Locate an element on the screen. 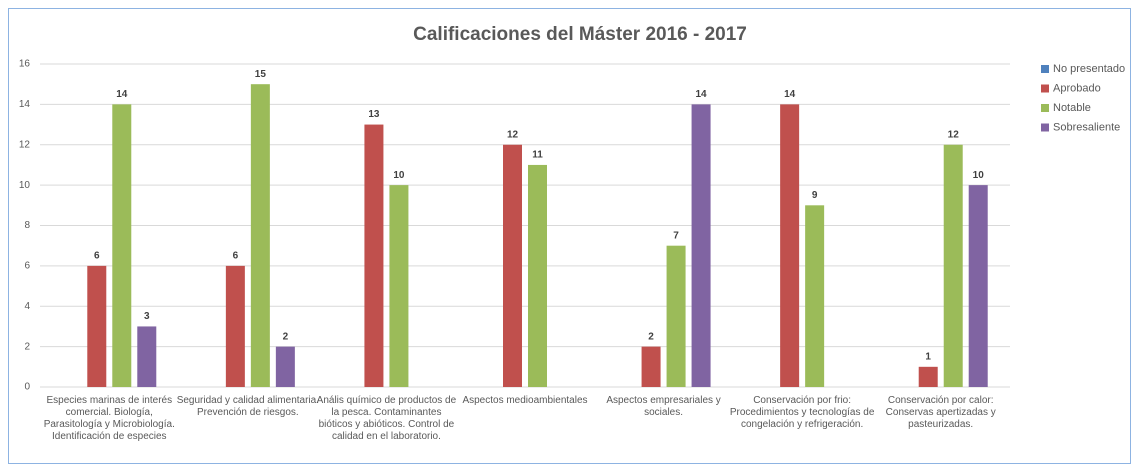  y-tick-label: 4 is located at coordinates (27, 306).